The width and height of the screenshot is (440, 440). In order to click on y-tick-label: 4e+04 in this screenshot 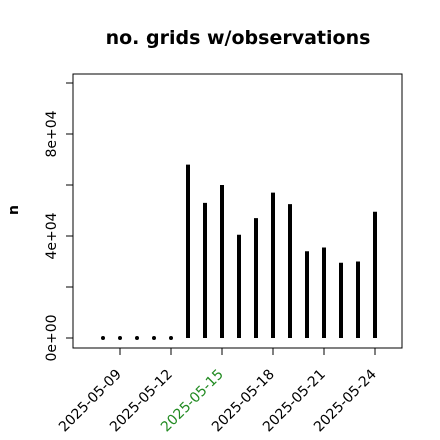, I will do `click(52, 235)`.